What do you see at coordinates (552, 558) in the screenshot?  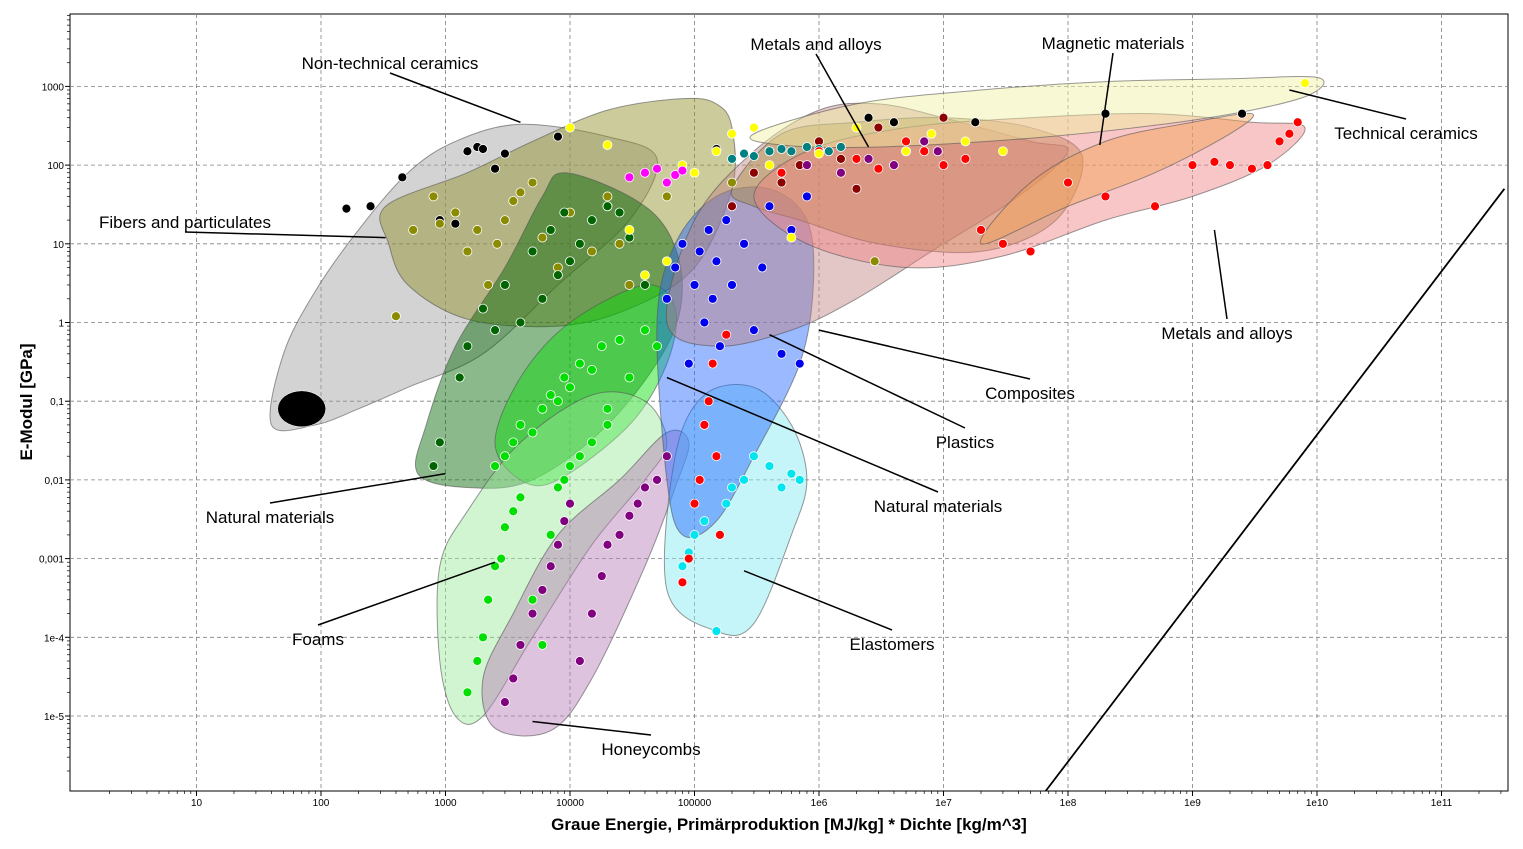 I see `envelope-foams` at bounding box center [552, 558].